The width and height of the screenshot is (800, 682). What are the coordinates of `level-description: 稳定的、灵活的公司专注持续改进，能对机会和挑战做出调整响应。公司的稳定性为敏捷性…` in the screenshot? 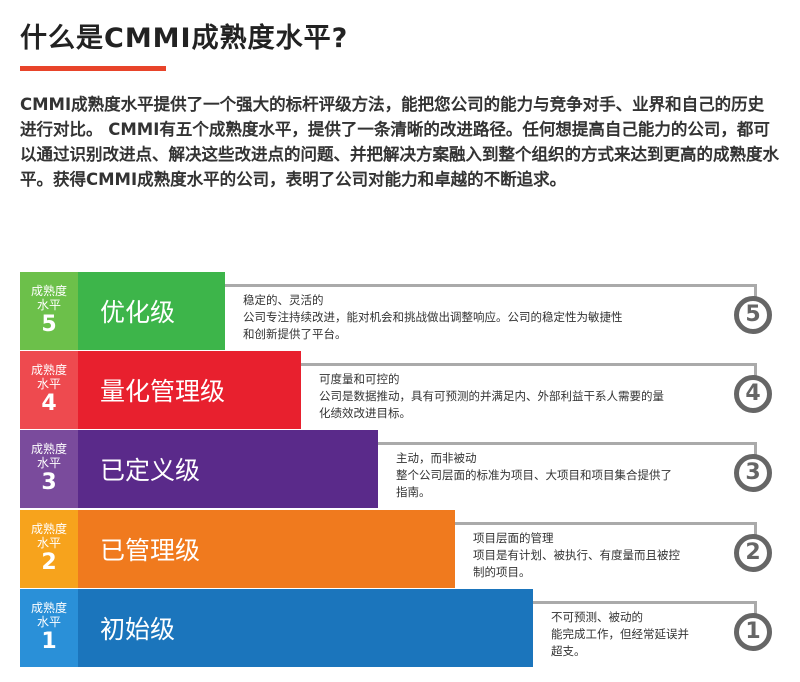 It's located at (433, 317).